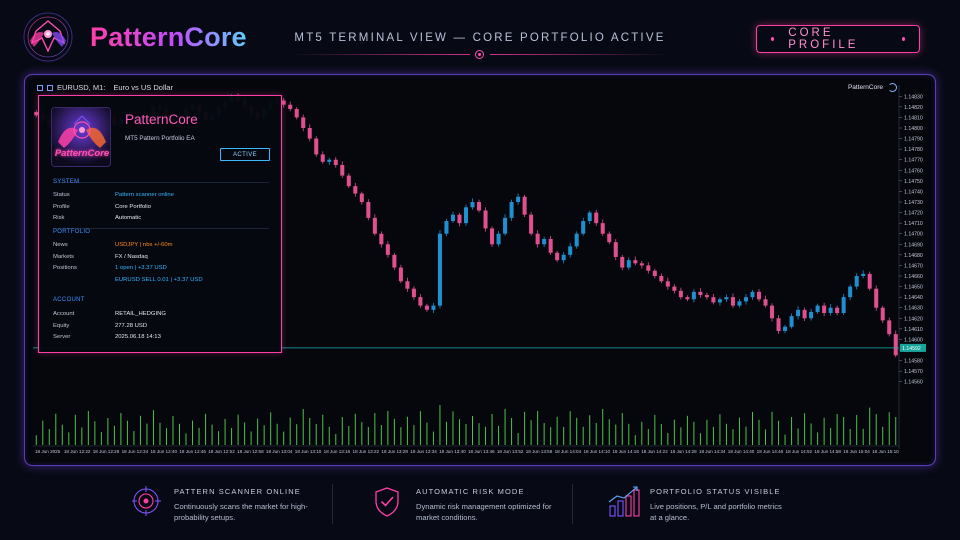 The image size is (960, 540). What do you see at coordinates (62, 337) in the screenshot?
I see `info-key: Server` at bounding box center [62, 337].